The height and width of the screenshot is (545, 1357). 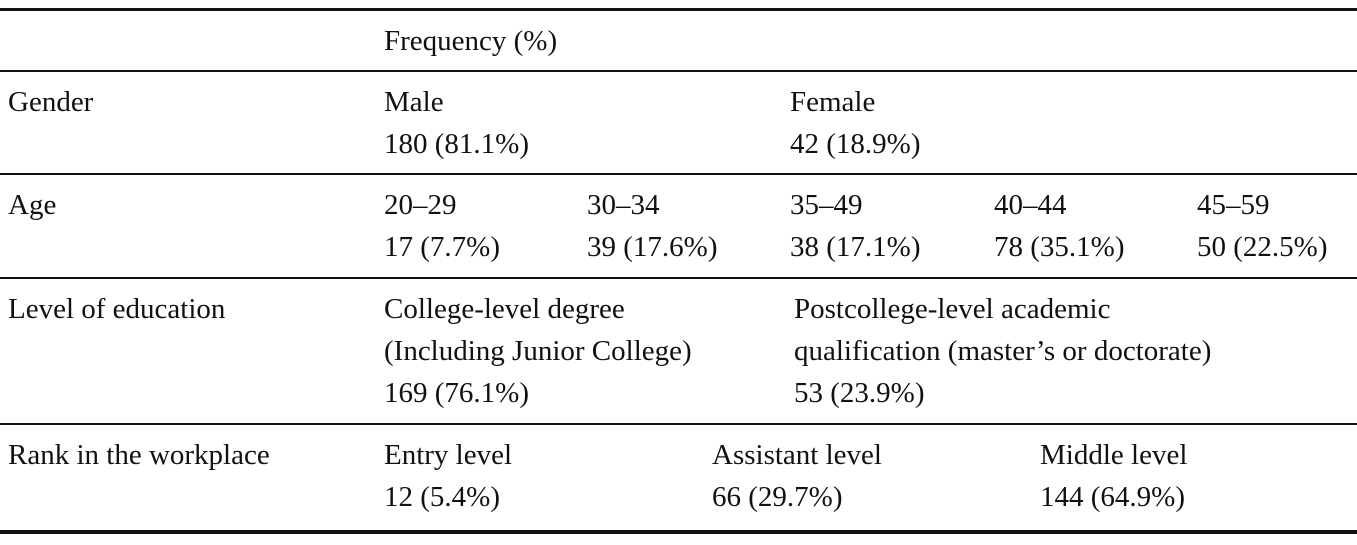 I want to click on frequency-value: 42 (18.9%), so click(x=855, y=144).